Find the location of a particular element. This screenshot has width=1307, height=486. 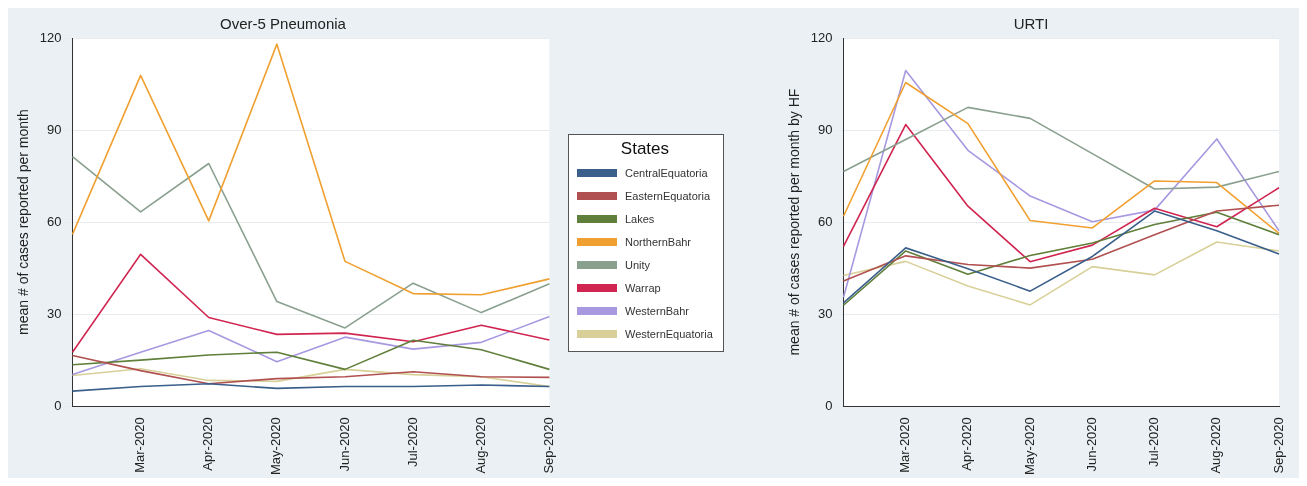

chart-title: URTI is located at coordinates (1031, 24).